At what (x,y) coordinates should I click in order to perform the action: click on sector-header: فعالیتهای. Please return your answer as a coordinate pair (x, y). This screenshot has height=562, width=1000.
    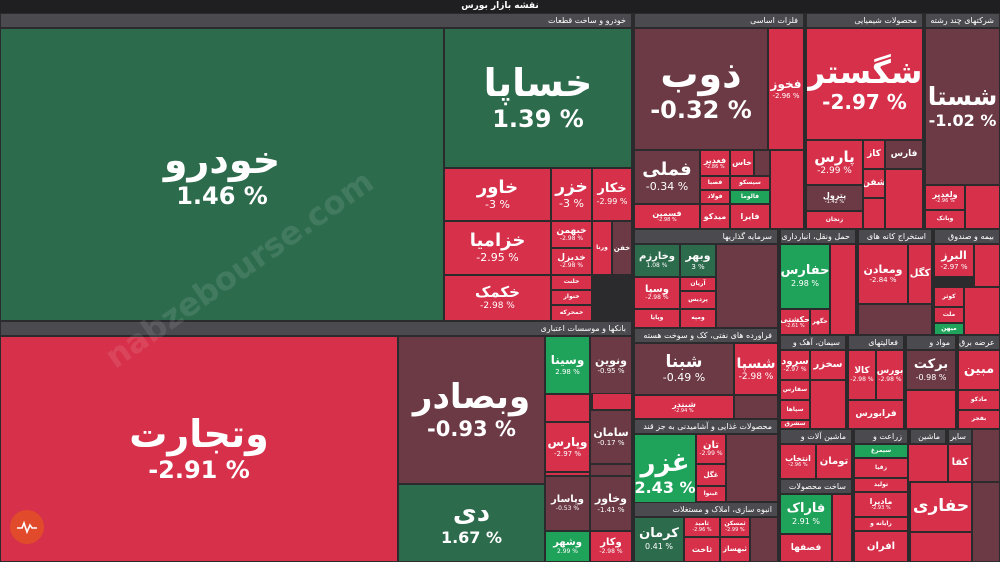
    Looking at the image, I should click on (876, 342).